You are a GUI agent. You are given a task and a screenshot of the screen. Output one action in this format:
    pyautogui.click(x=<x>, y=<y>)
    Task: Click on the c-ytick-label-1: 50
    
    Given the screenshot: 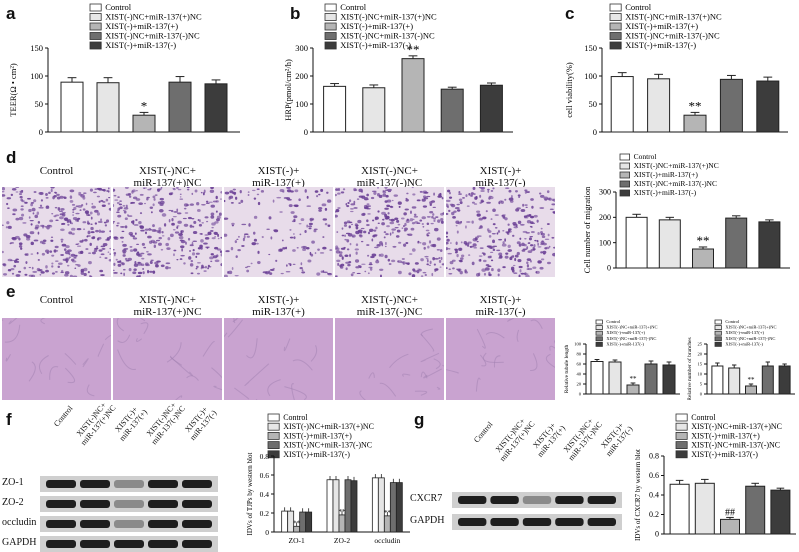 What is the action you would take?
    pyautogui.click(x=593, y=104)
    